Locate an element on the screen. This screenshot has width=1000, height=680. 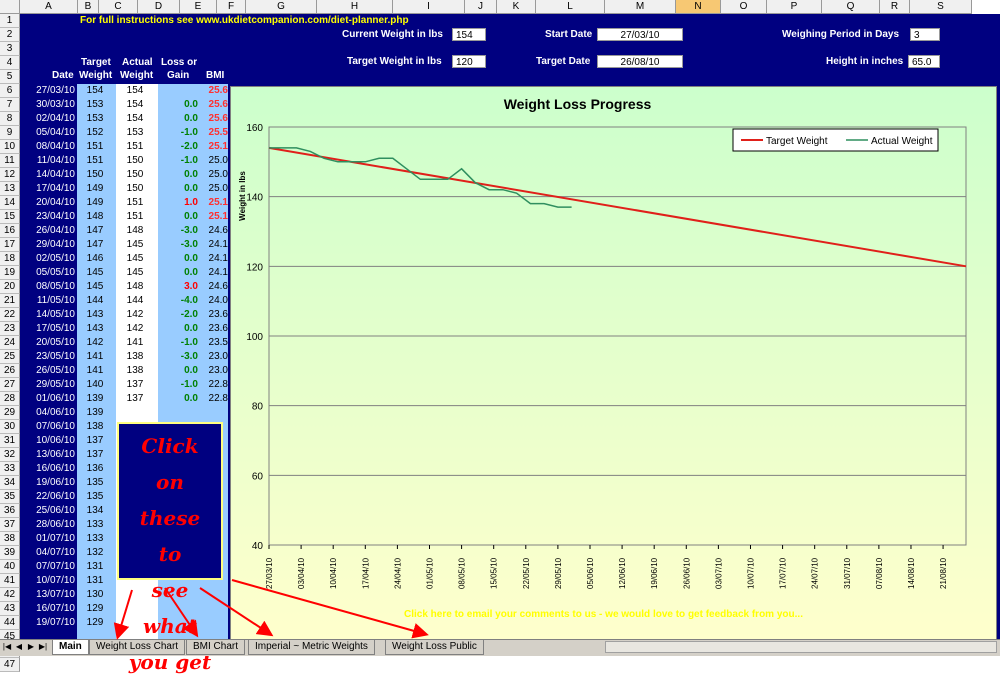
actual-weight-cell: 153 is located at coordinates (135, 132).